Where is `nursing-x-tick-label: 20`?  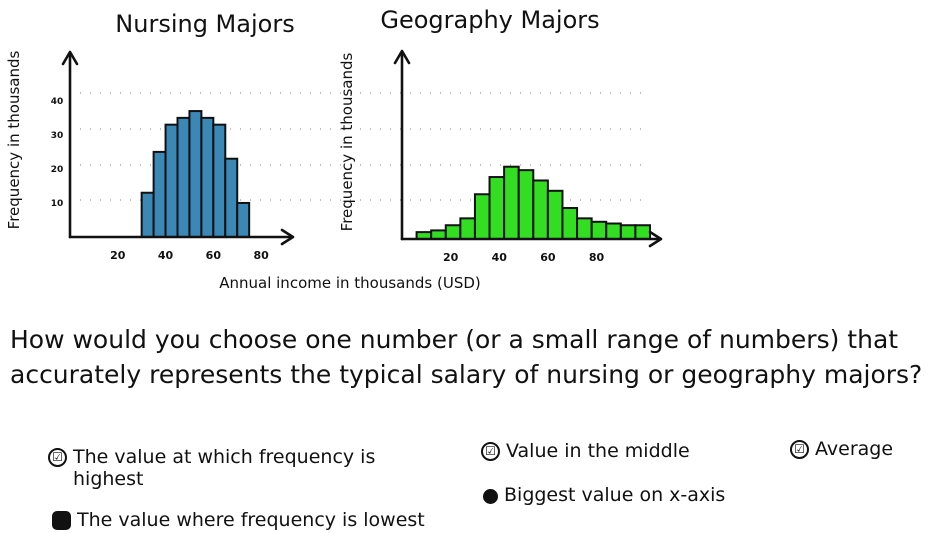
nursing-x-tick-label: 20 is located at coordinates (118, 255).